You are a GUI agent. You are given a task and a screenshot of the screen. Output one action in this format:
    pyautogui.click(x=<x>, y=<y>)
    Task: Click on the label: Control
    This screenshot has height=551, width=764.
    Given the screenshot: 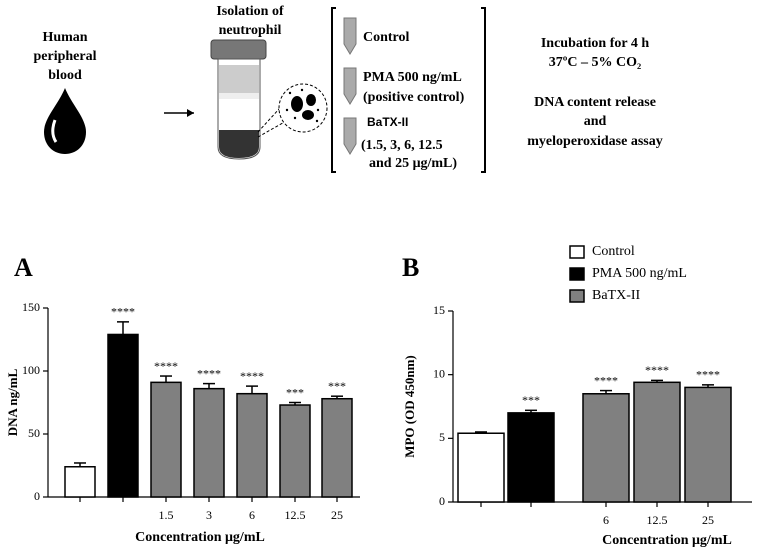 What is the action you would take?
    pyautogui.click(x=386, y=37)
    